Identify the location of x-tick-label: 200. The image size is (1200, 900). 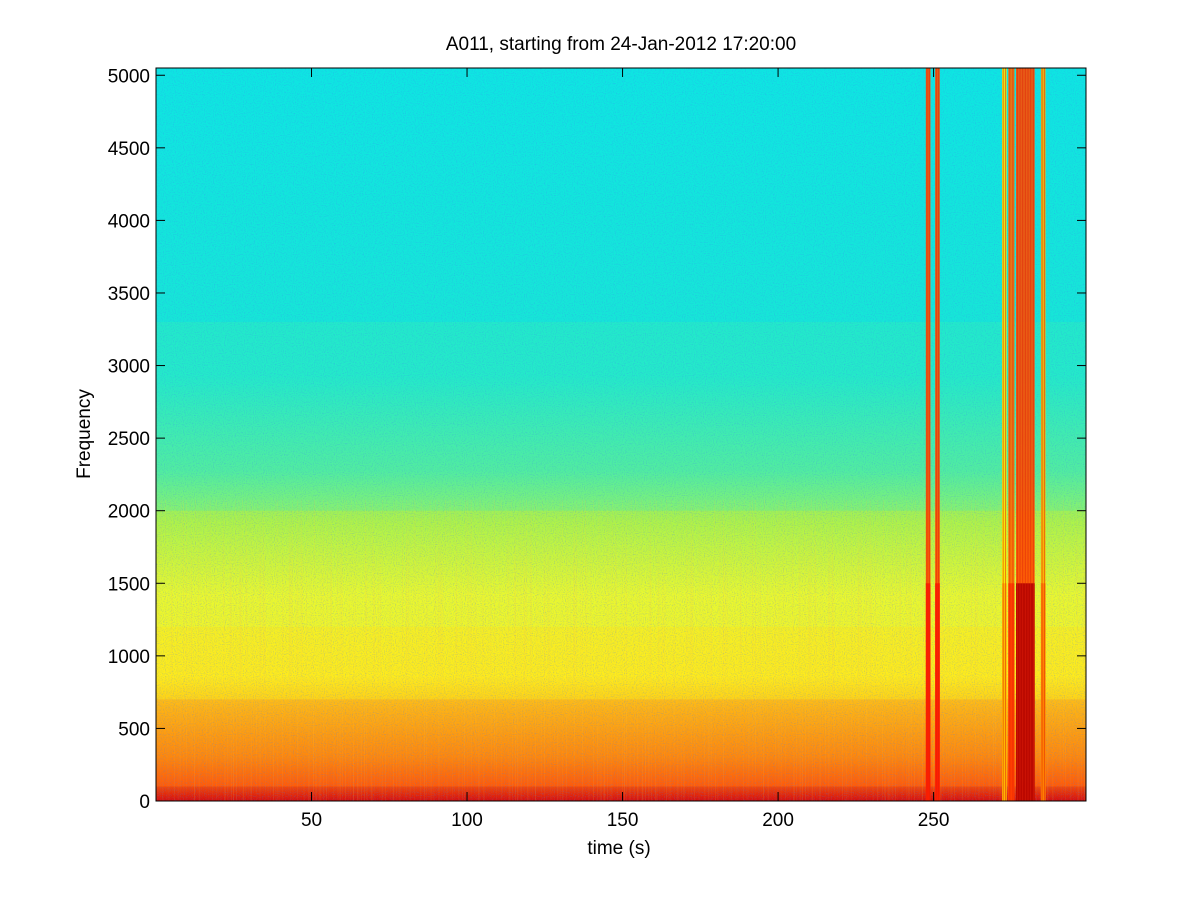
(778, 820).